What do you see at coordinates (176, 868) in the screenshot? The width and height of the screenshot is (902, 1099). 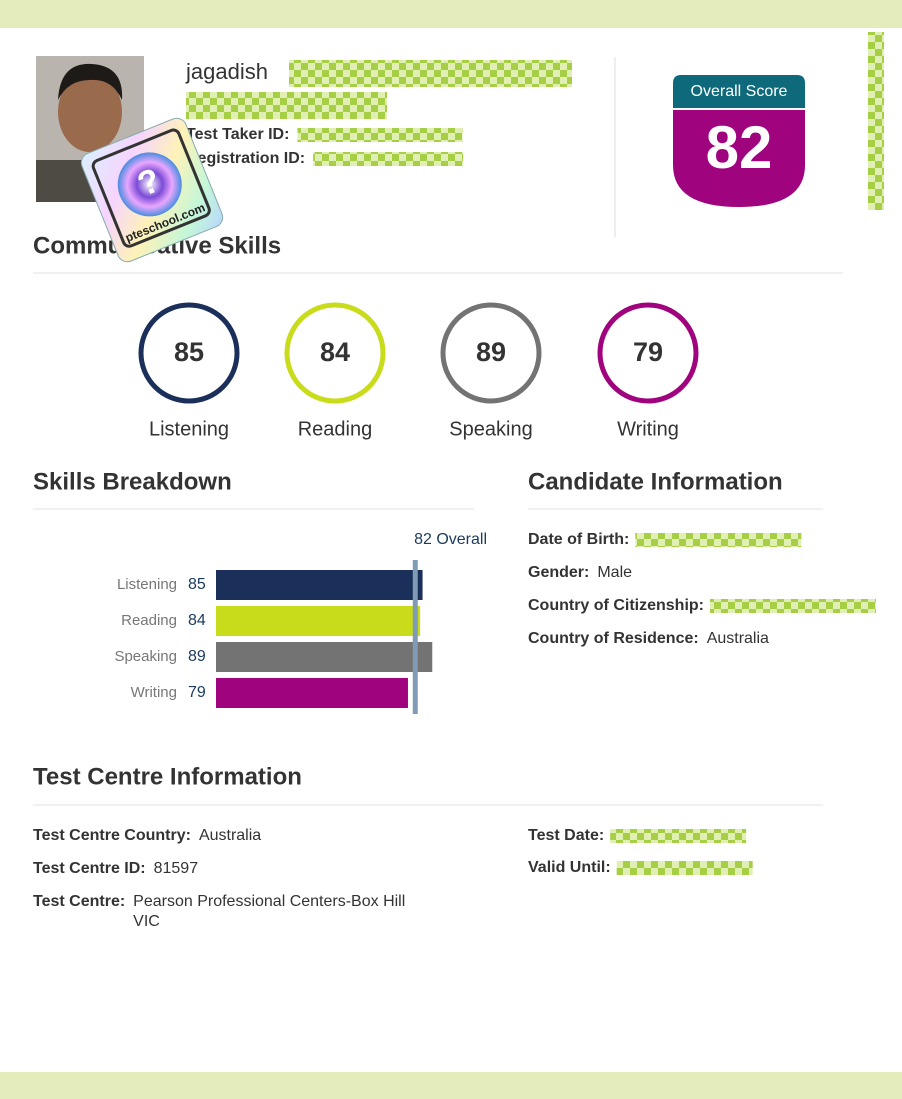 I see `field-value: 81597` at bounding box center [176, 868].